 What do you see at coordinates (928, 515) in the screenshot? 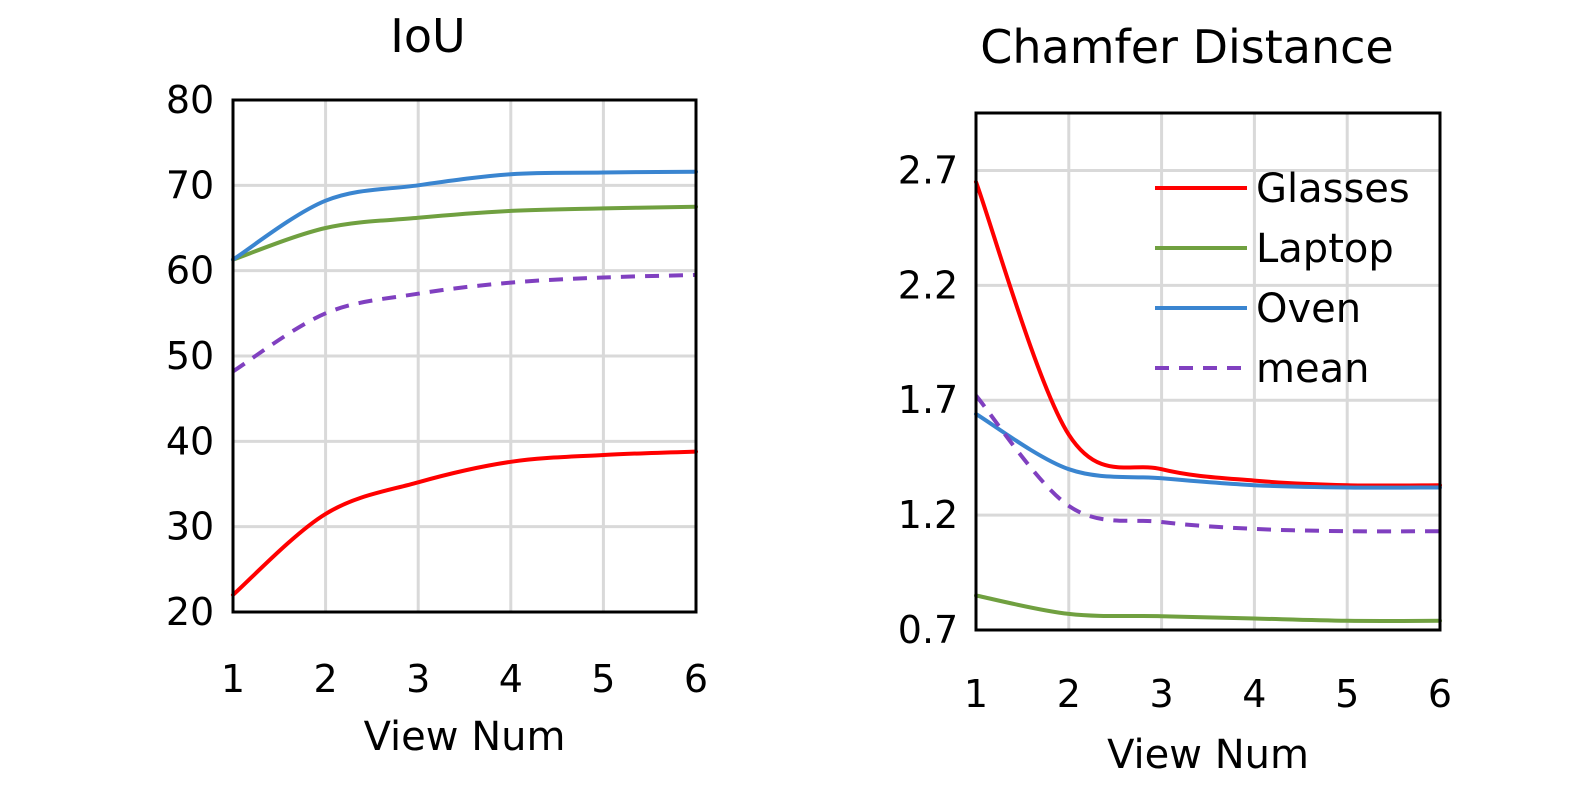
I see `y-tick-label: 1.2` at bounding box center [928, 515].